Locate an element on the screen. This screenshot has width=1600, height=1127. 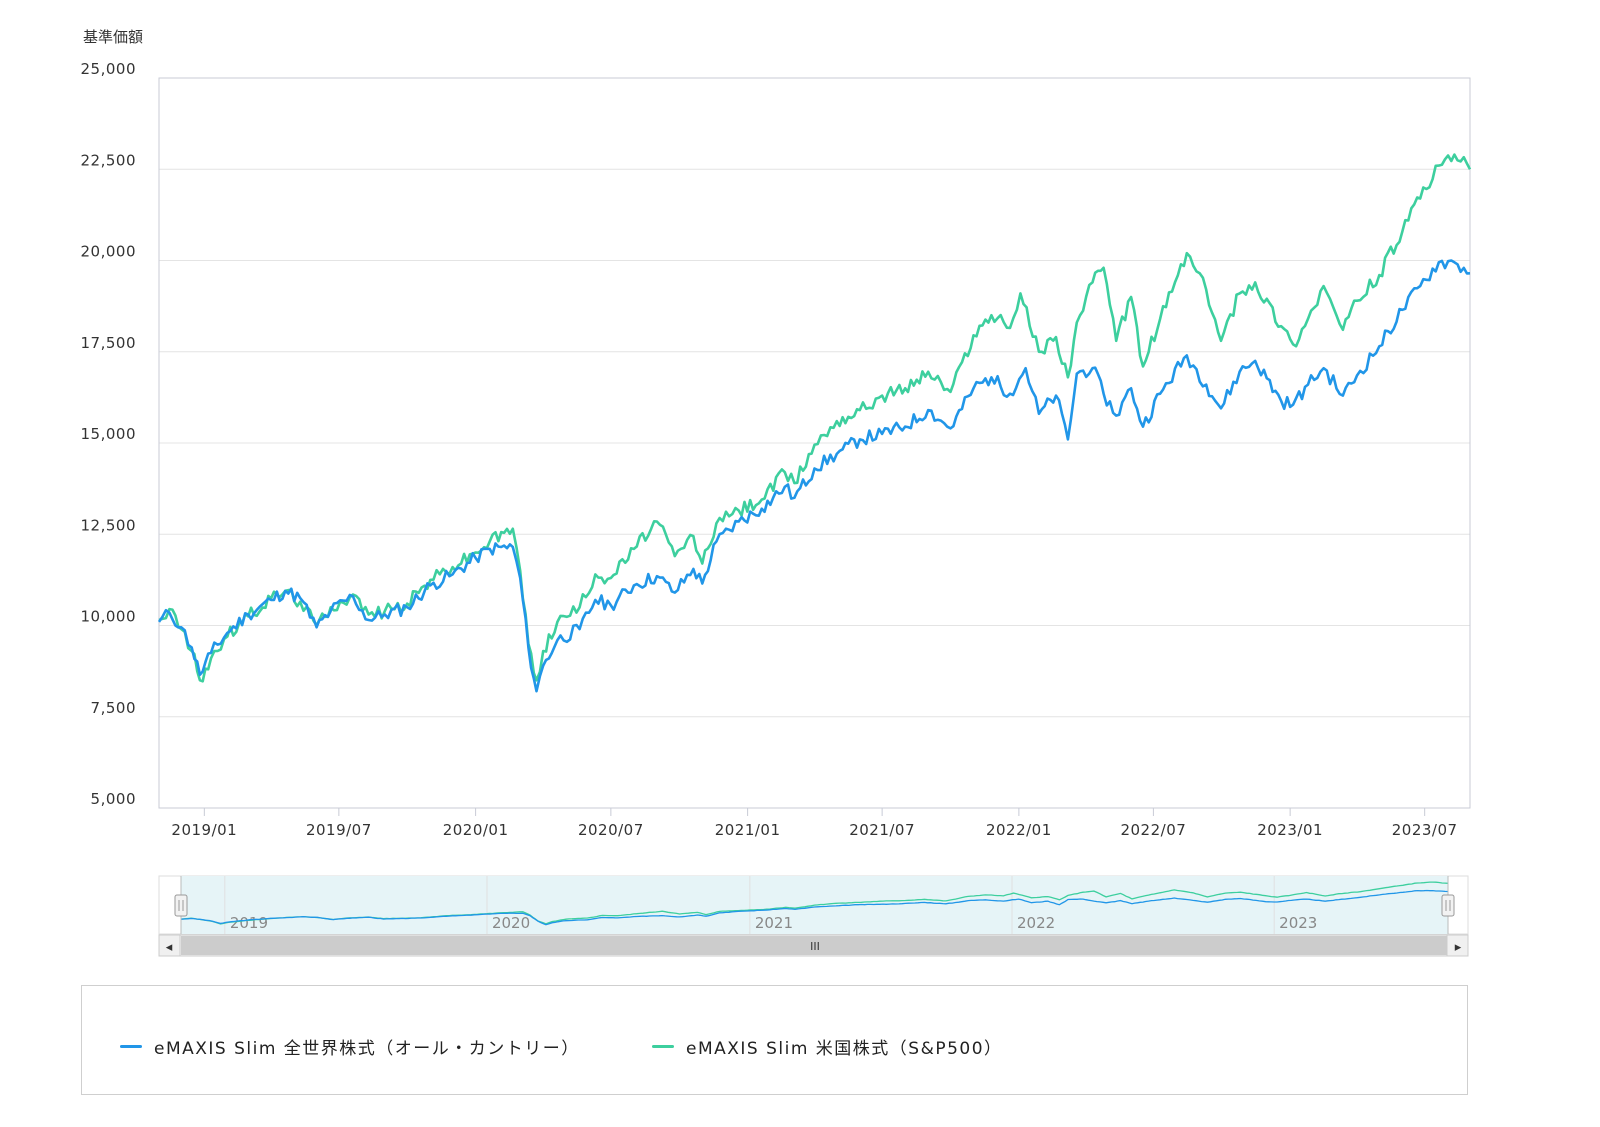
legend-item-all-country: eMAXIS Slim 全世界株式（オール・カントリー） is located at coordinates (350, 1046).